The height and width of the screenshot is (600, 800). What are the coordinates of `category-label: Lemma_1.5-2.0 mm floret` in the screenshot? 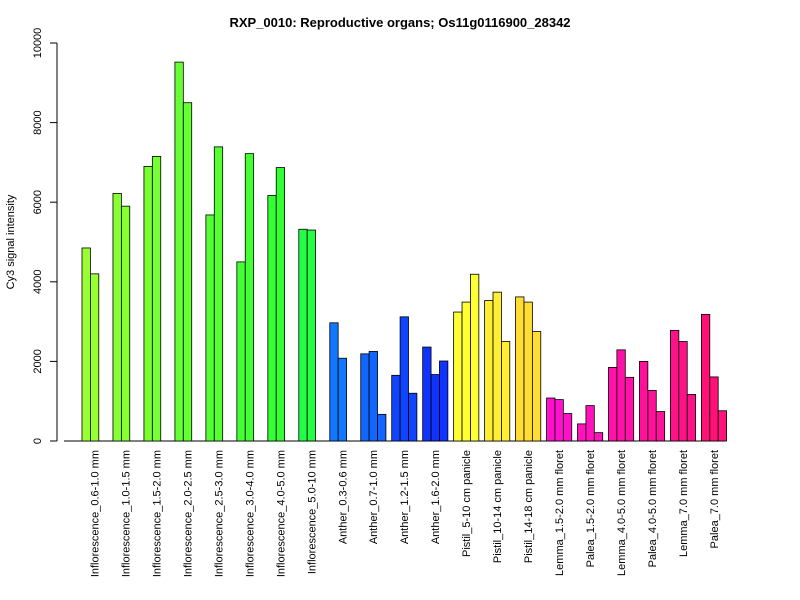 It's located at (560, 513).